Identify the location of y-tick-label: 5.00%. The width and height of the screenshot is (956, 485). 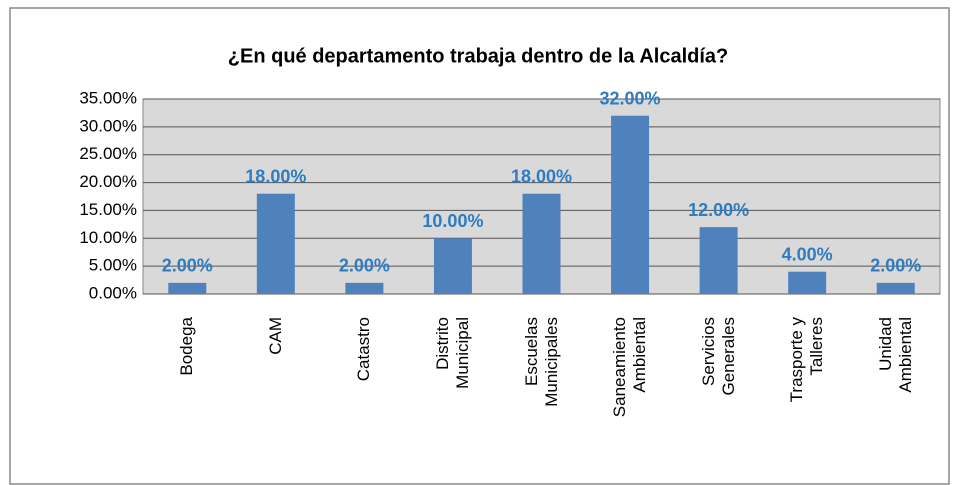
(113, 265).